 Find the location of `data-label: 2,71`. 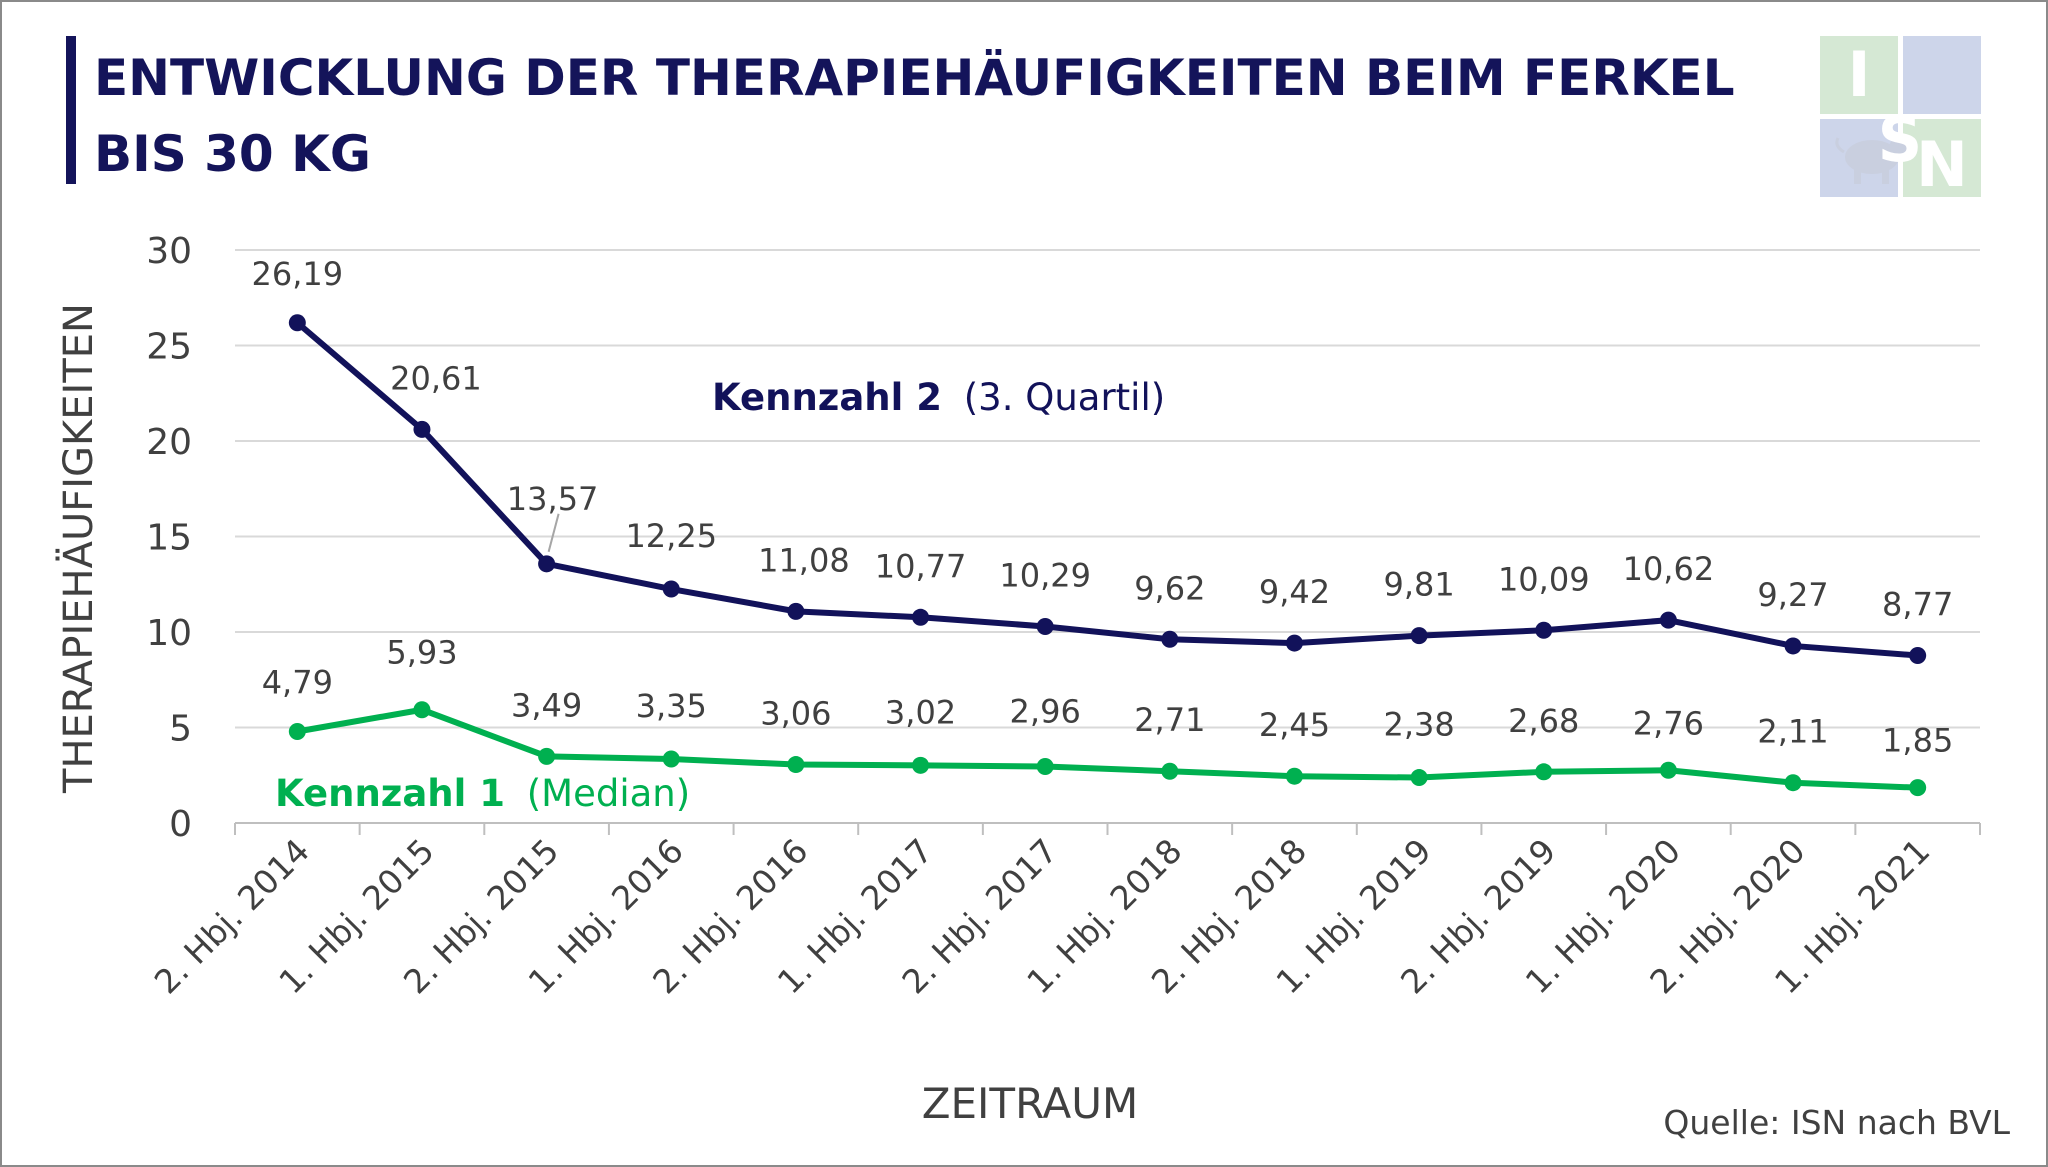

data-label: 2,71 is located at coordinates (1169, 720).